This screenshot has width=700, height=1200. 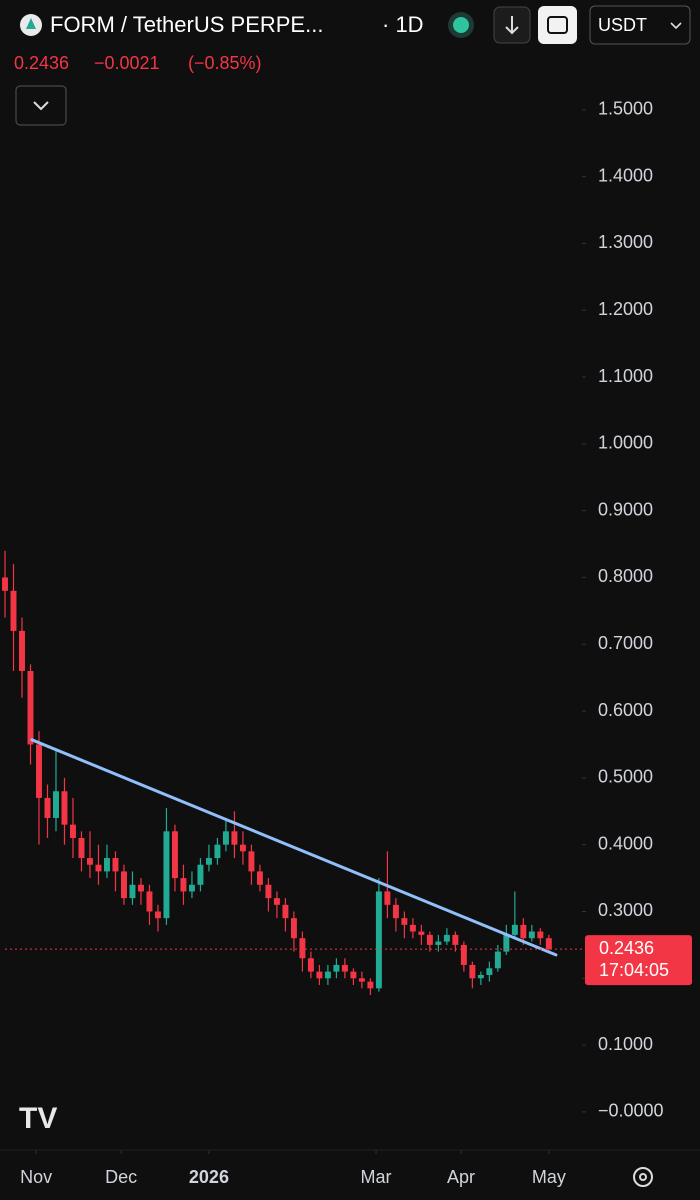 I want to click on y-tick-label: 0.6000, so click(x=625, y=710).